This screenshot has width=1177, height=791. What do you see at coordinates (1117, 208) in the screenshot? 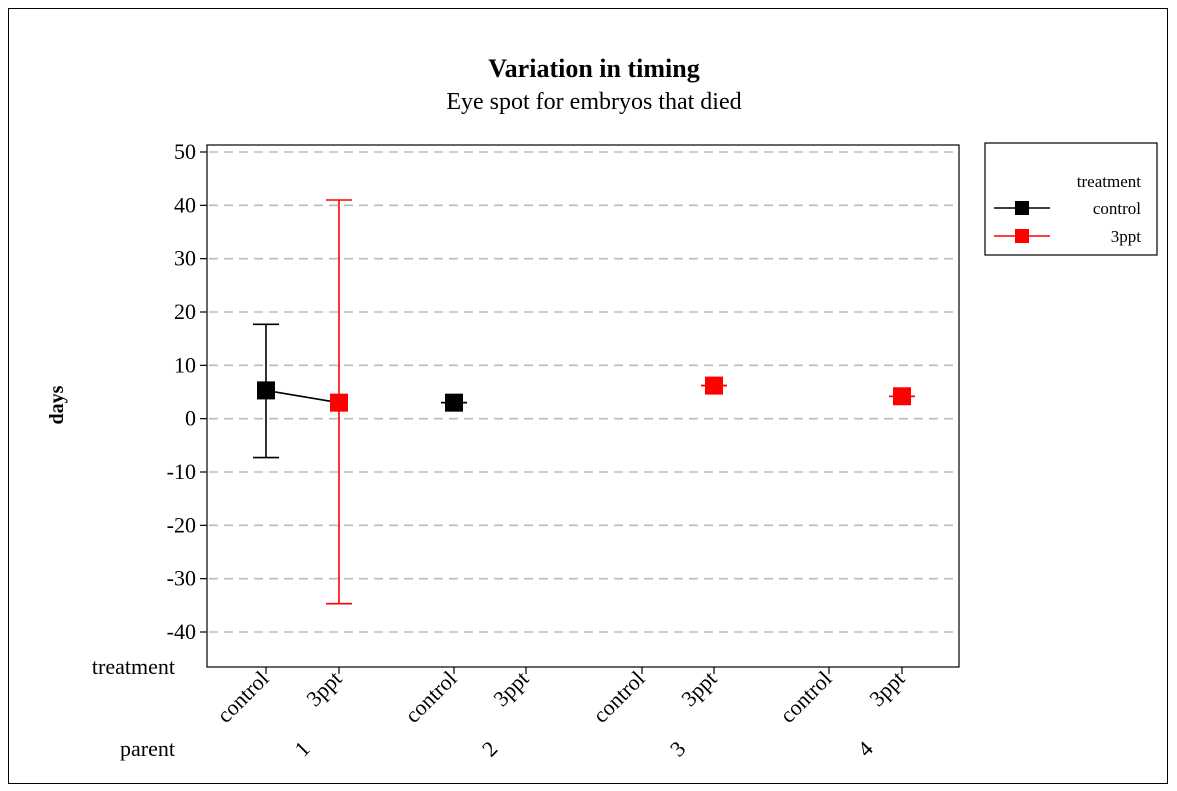
I see `legend-label: control` at bounding box center [1117, 208].